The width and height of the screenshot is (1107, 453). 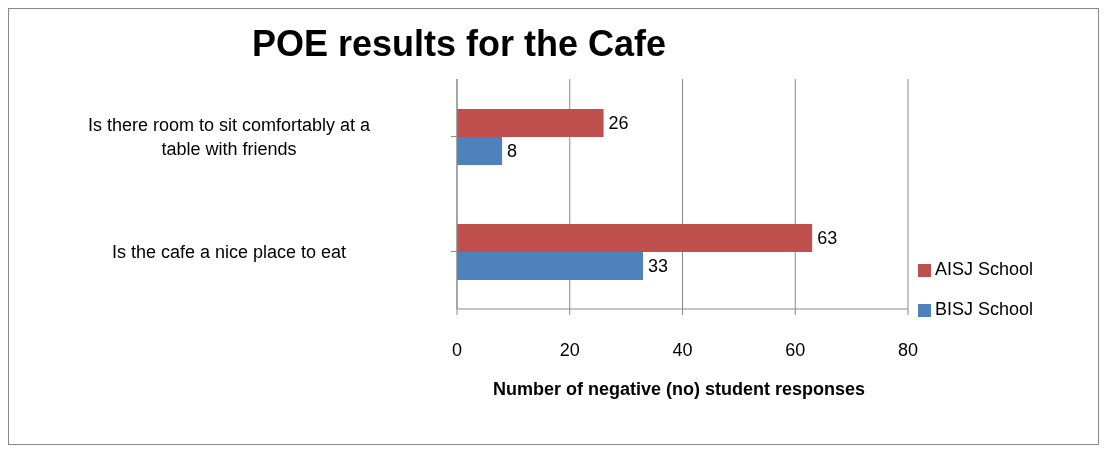 What do you see at coordinates (229, 136) in the screenshot?
I see `y-tick-label: Is there room to sit comfortably at a table with friends` at bounding box center [229, 136].